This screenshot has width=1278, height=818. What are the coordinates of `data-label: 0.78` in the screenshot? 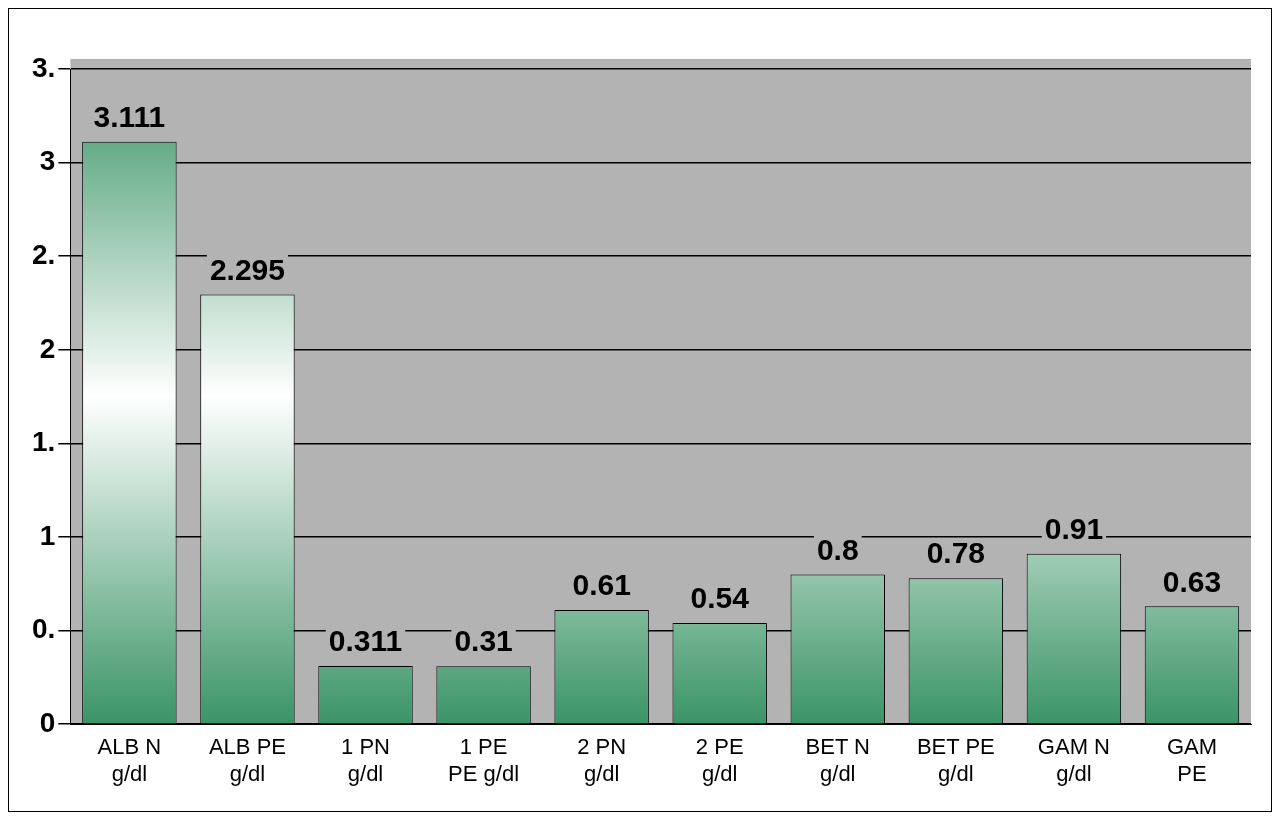 It's located at (956, 553).